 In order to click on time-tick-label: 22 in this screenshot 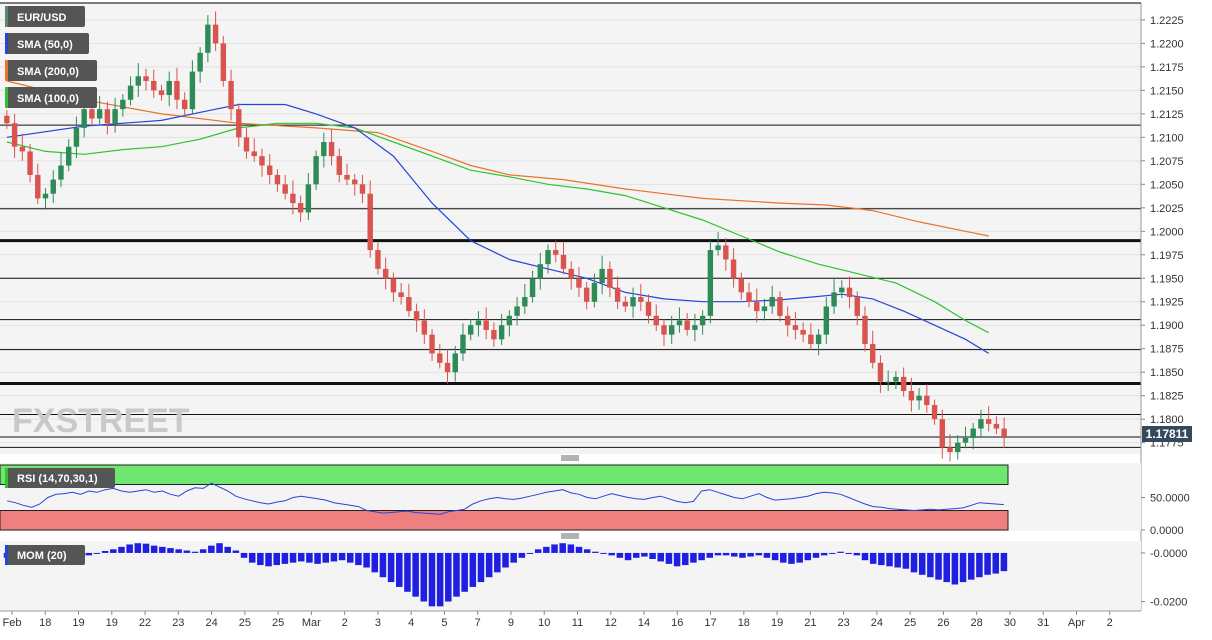, I will do `click(145, 623)`.